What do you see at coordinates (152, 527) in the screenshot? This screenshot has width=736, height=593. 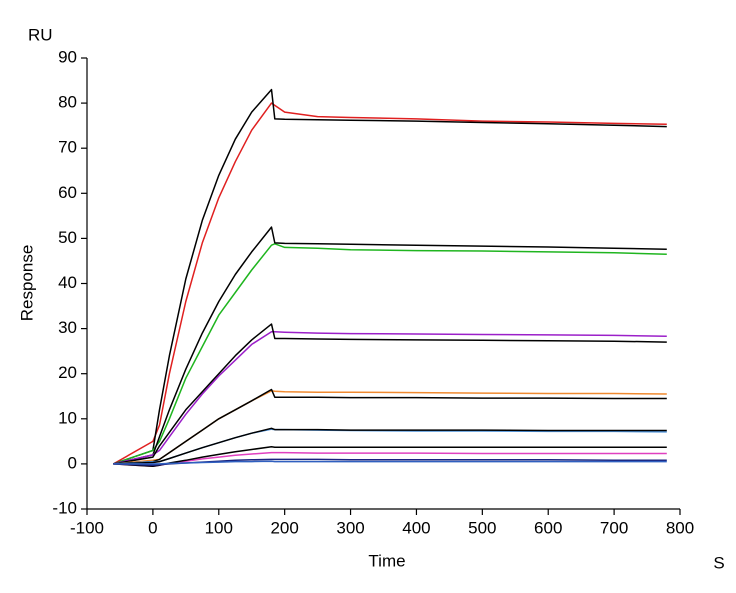 I see `x-tick-label: 0` at bounding box center [152, 527].